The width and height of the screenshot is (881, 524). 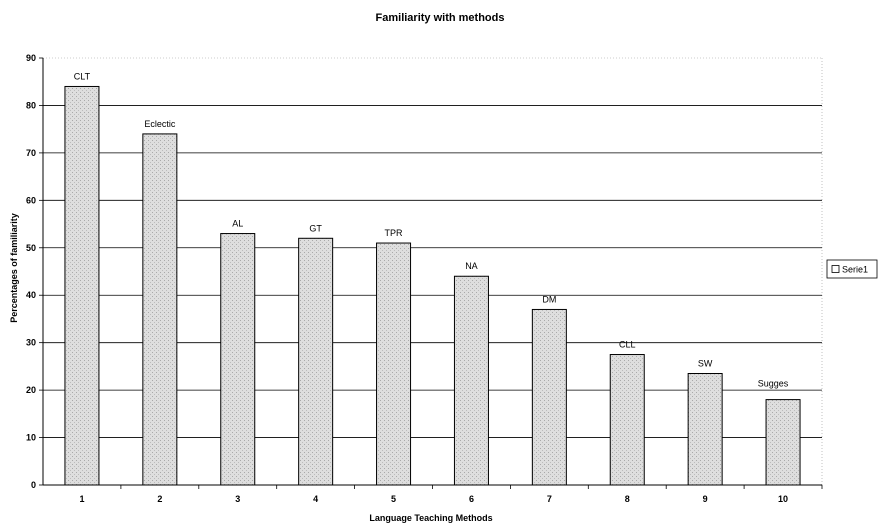 What do you see at coordinates (855, 270) in the screenshot?
I see `legend-label-serie1: Serie1` at bounding box center [855, 270].